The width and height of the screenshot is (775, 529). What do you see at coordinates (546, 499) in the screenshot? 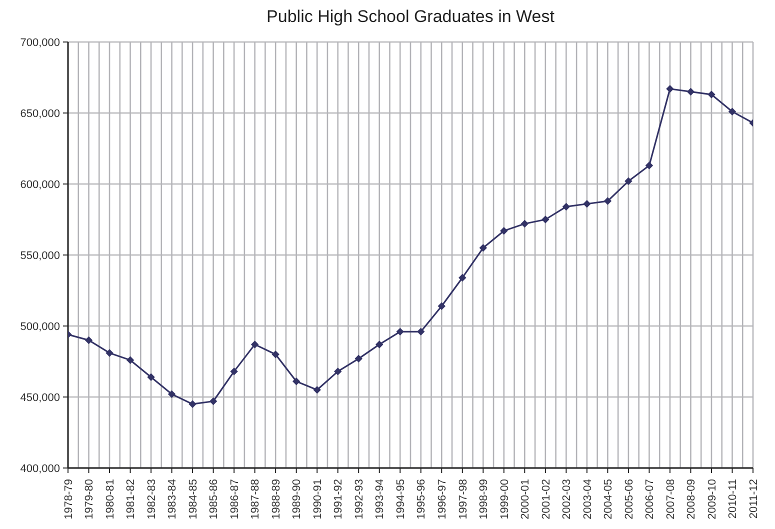
I see `x-tick-label: 2001-02` at bounding box center [546, 499].